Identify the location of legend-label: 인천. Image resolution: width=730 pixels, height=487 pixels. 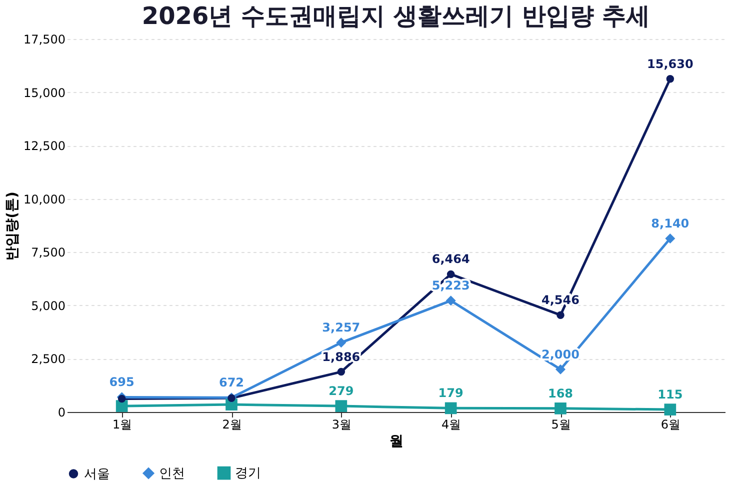
(172, 474).